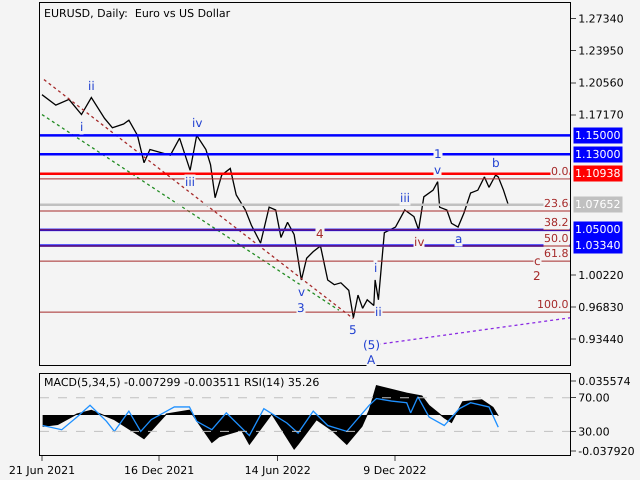 The height and width of the screenshot is (480, 640). Describe the element at coordinates (371, 360) in the screenshot. I see `annotation: A` at that location.